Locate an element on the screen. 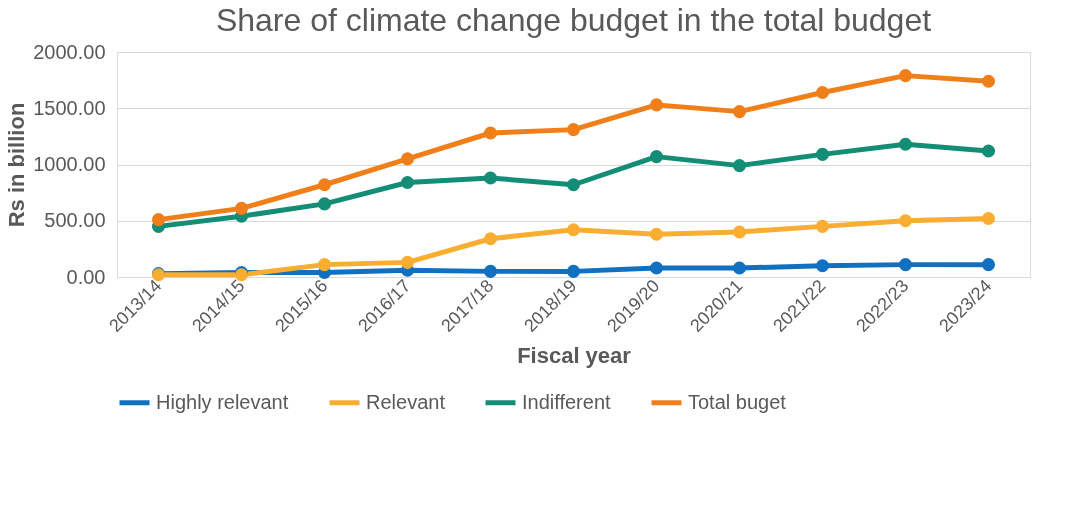 This screenshot has width=1069, height=508. legend-label: Indifferent is located at coordinates (567, 401).